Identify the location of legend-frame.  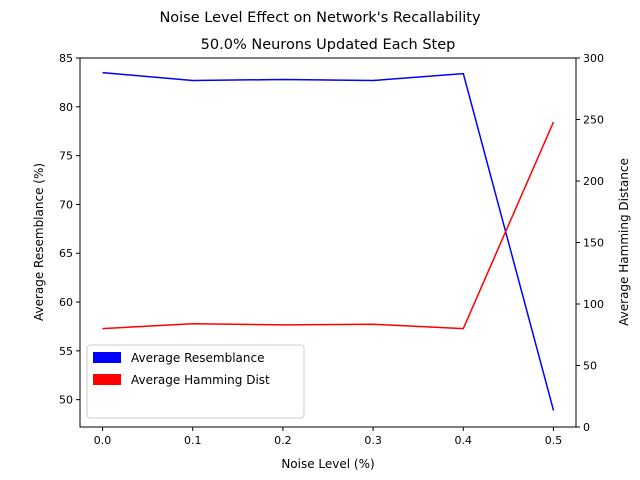
(195, 381).